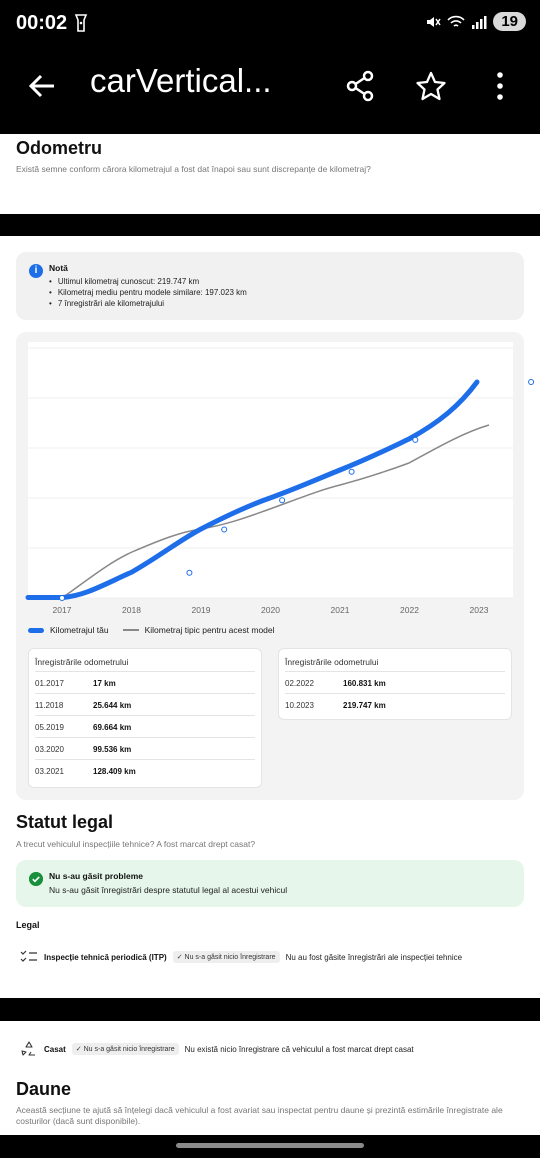  I want to click on legend-label-typical: Kilometraj tipic pentru acest model, so click(209, 630).